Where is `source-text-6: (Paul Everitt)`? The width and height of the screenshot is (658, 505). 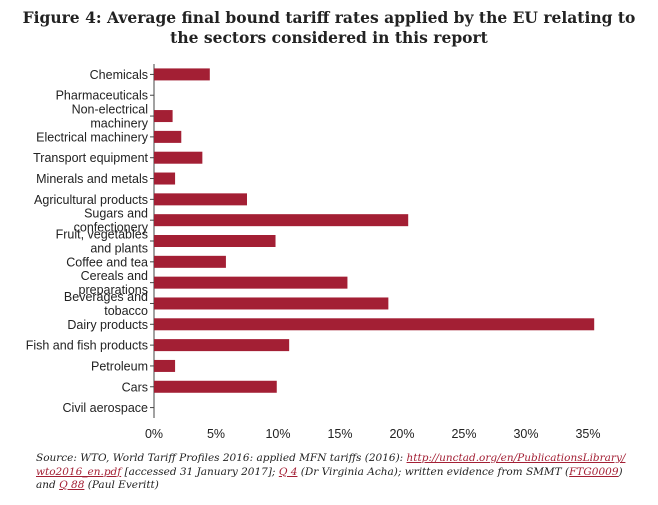 source-text-6: (Paul Everitt) is located at coordinates (121, 485).